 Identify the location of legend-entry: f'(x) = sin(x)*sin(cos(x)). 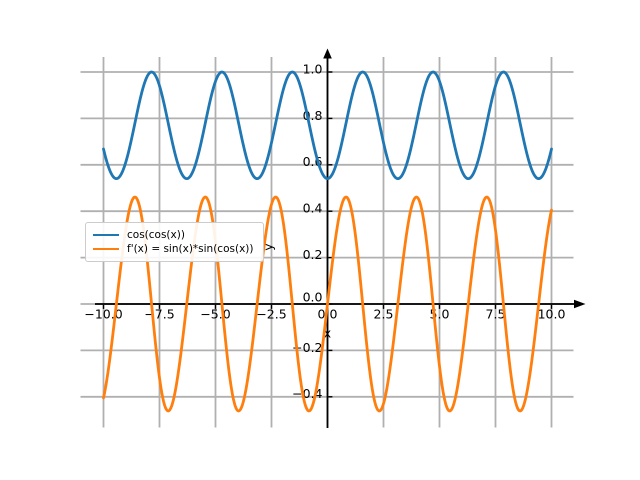
(173, 249).